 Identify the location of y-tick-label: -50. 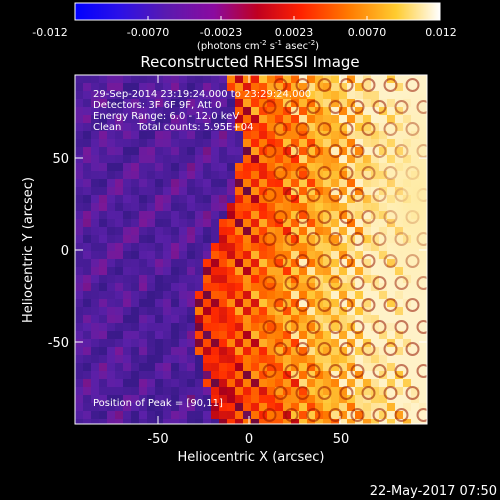
(58, 343).